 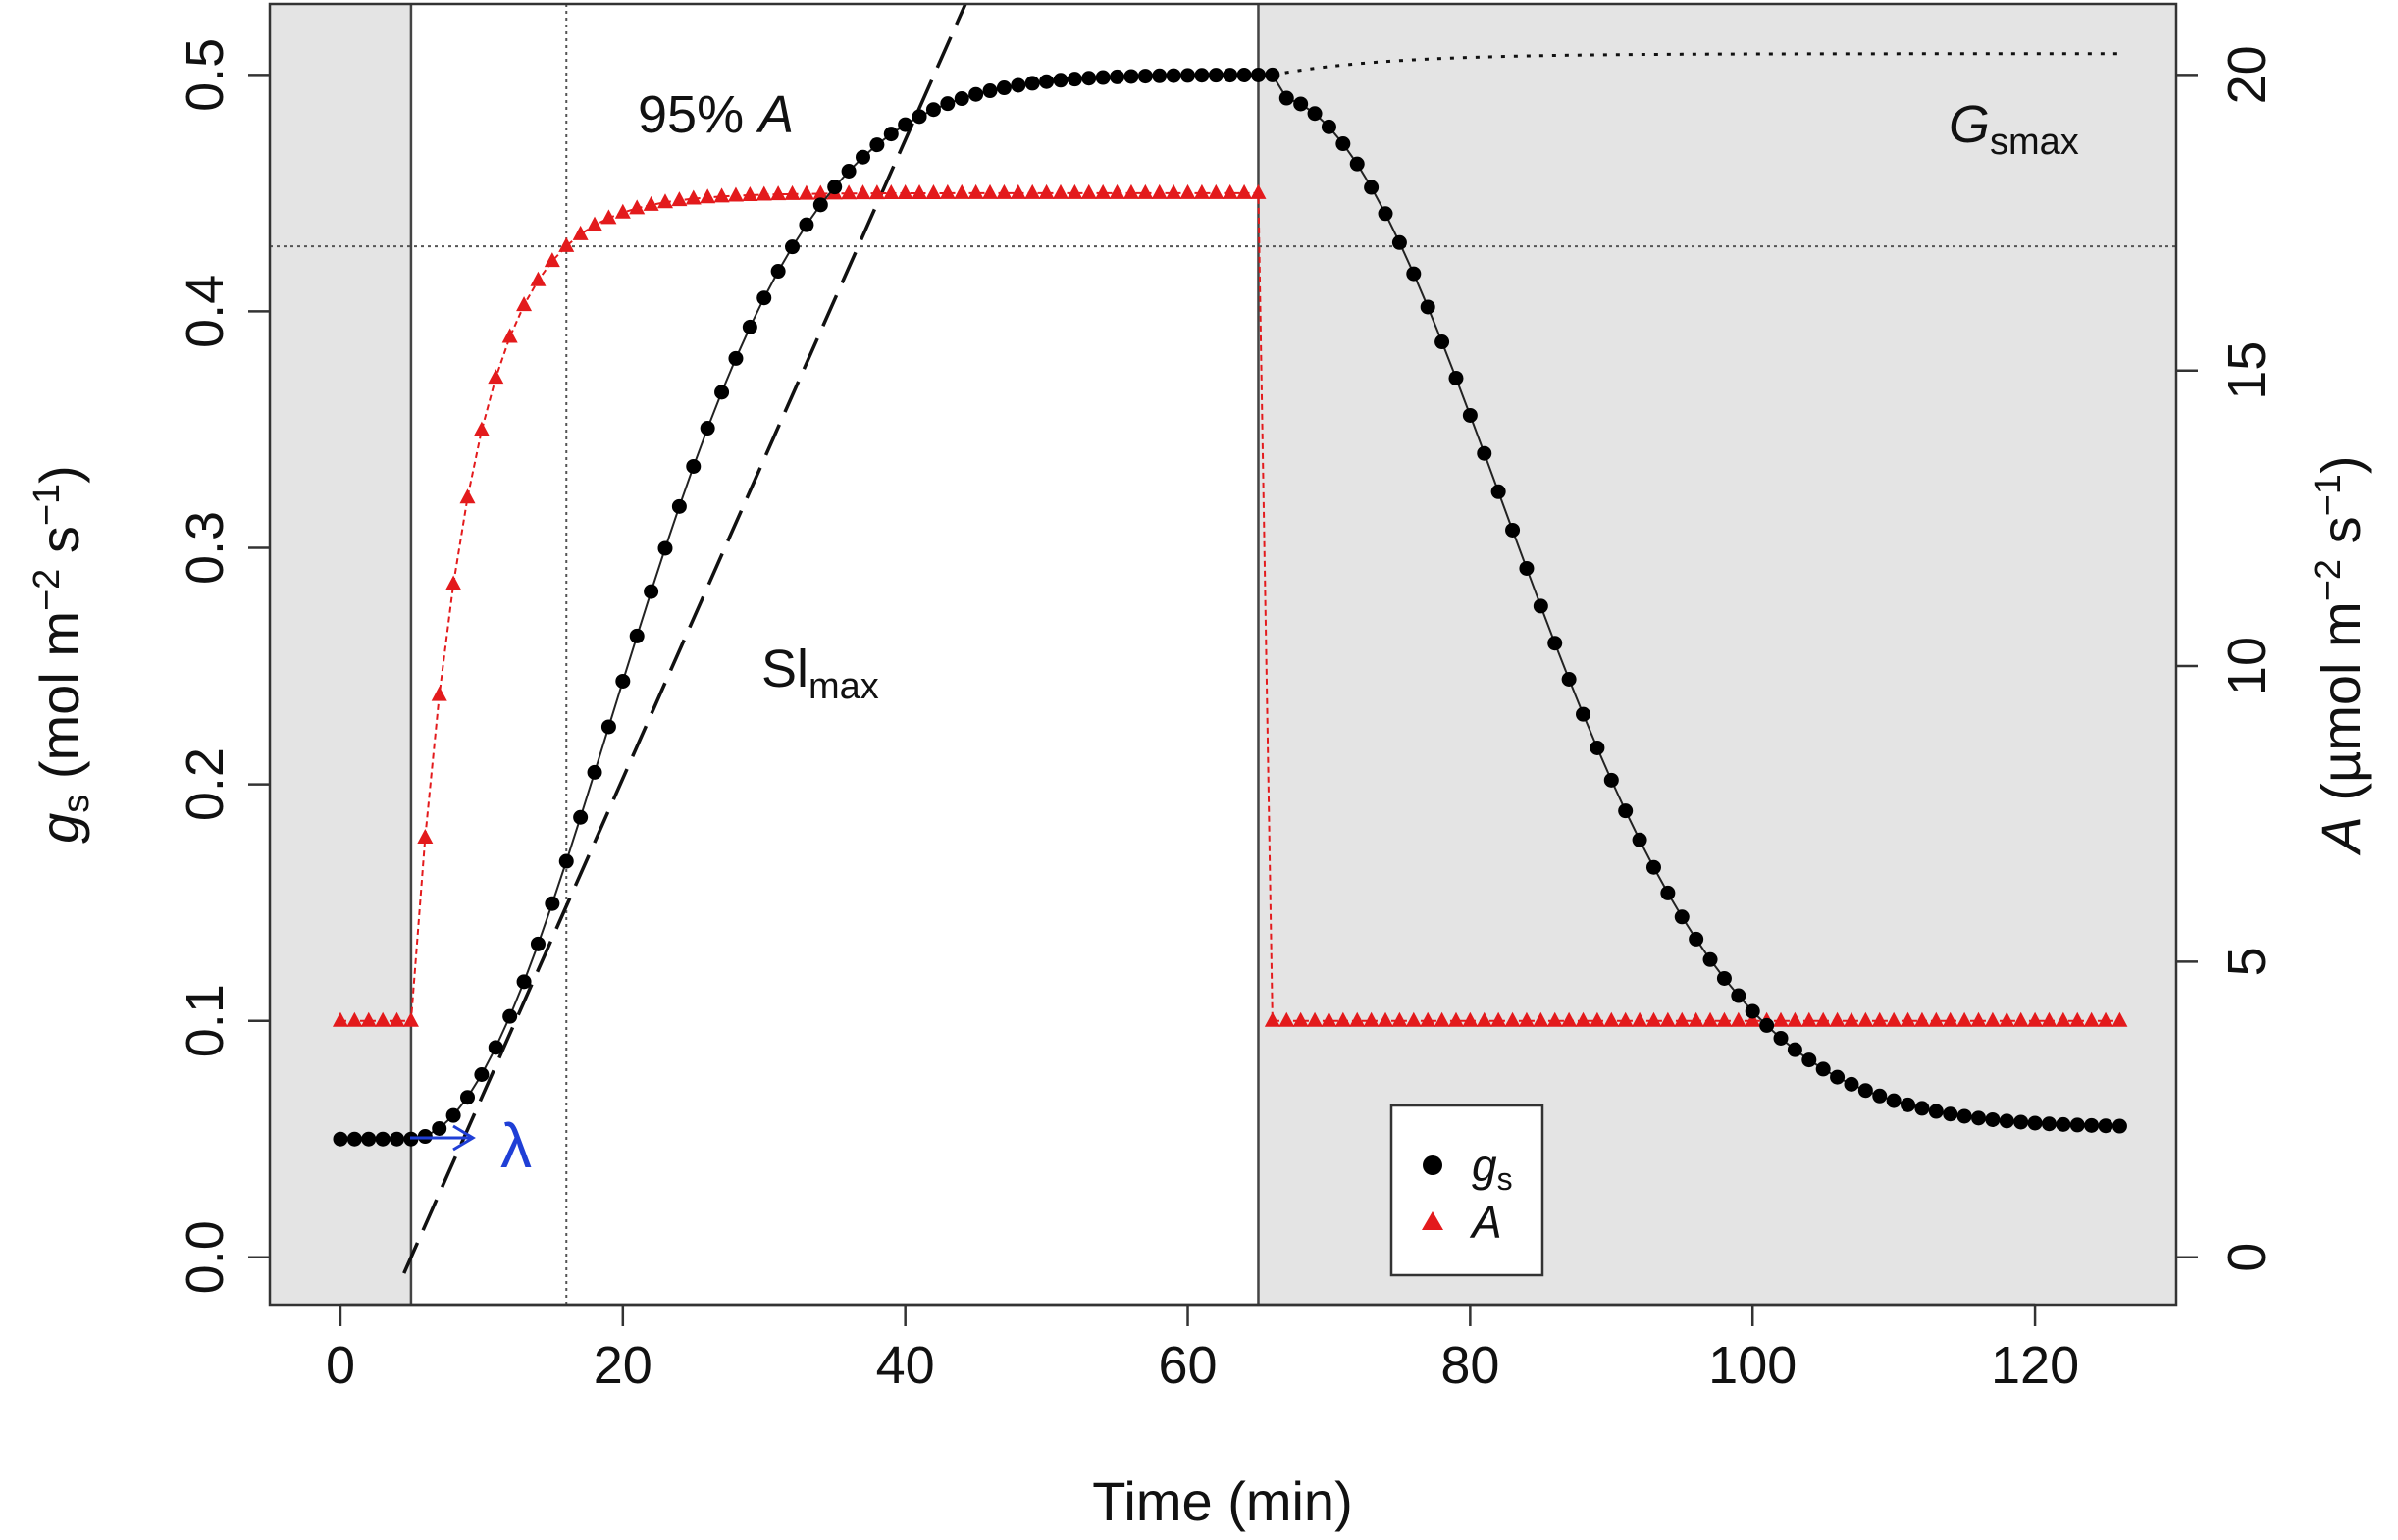 I want to click on x-tick-label-4: 80, so click(x=1469, y=1365).